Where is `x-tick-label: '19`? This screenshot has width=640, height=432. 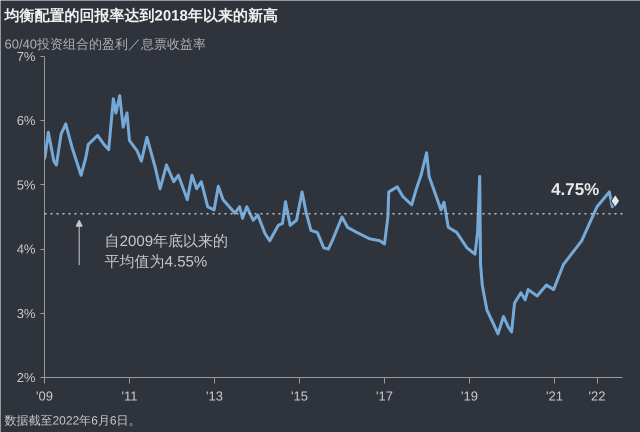
x-tick-label: '19 is located at coordinates (469, 396).